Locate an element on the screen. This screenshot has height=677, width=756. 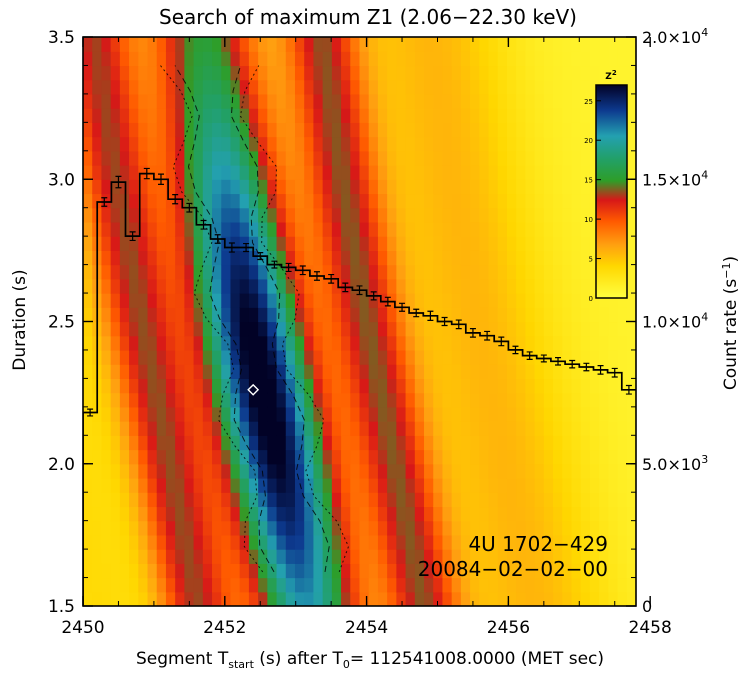
light-curve-error-bar is located at coordinates (472, 333).